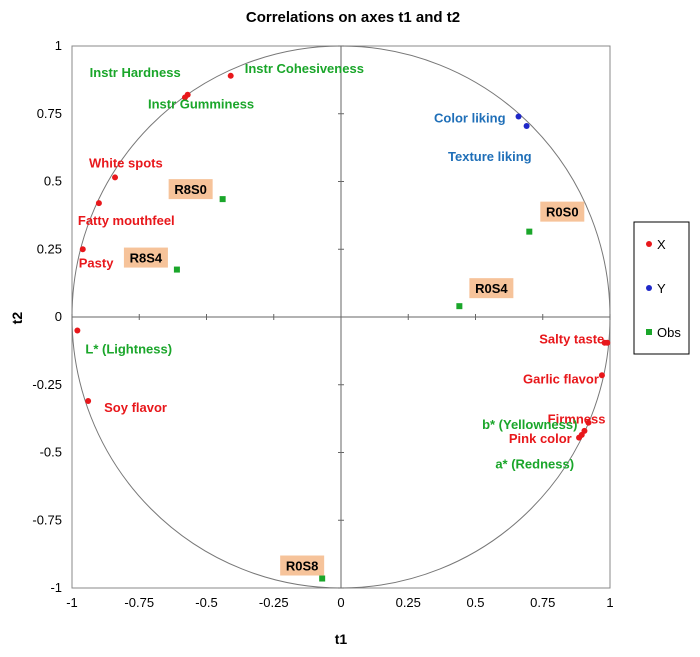 The image size is (700, 657). Describe the element at coordinates (470, 117) in the screenshot. I see `variable-label: Color liking` at that location.